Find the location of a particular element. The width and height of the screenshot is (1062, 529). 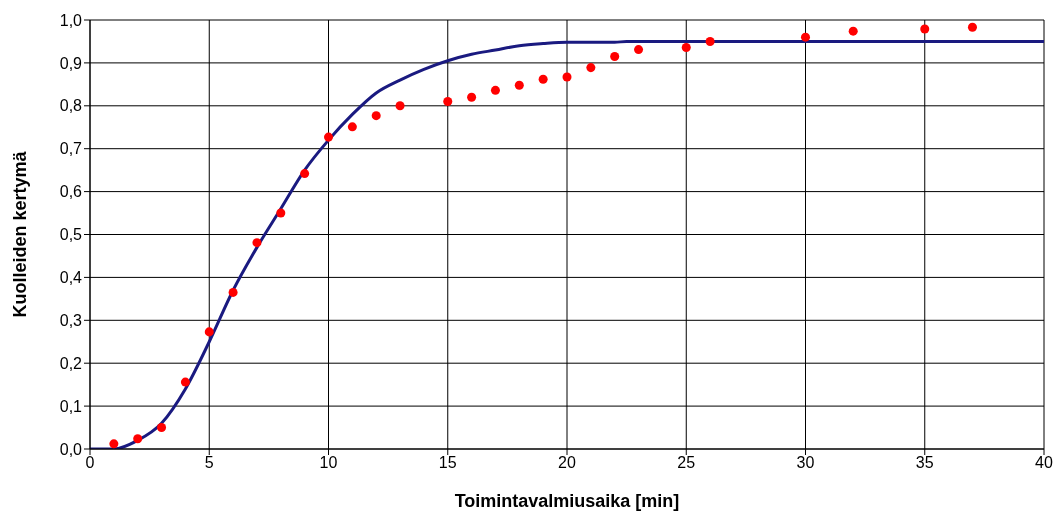

x-tick-label: 30 is located at coordinates (805, 463).